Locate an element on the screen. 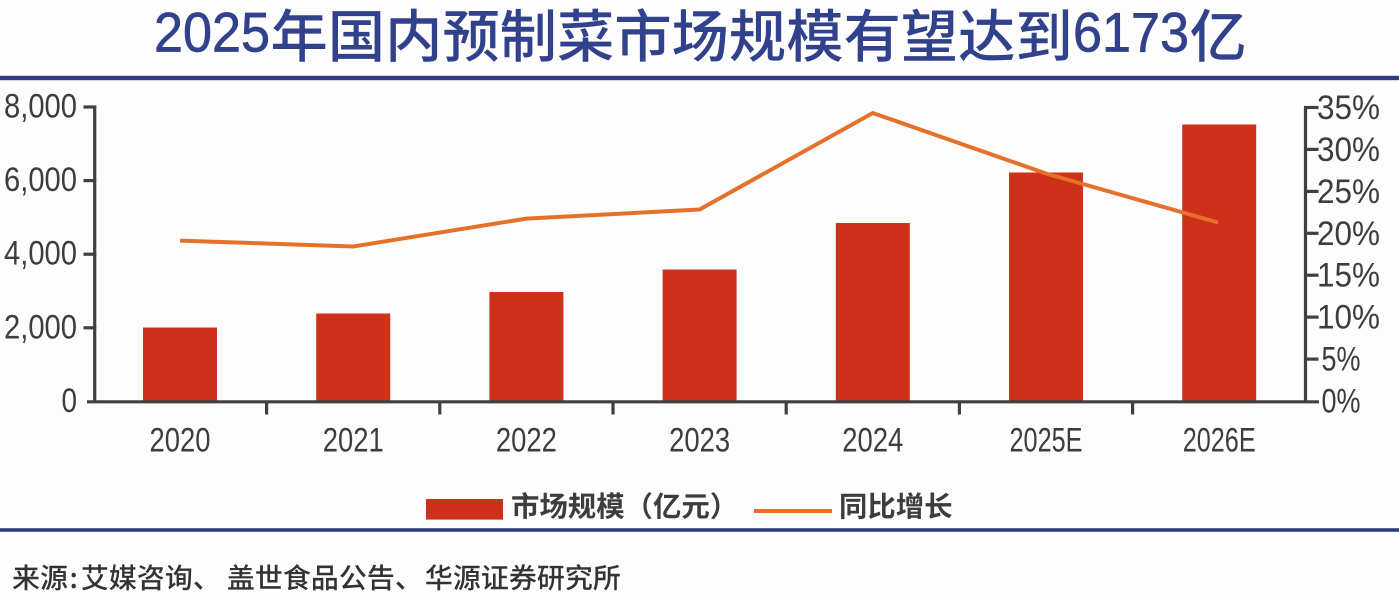 The width and height of the screenshot is (1399, 597). svg-text: 15% is located at coordinates (1348, 276).